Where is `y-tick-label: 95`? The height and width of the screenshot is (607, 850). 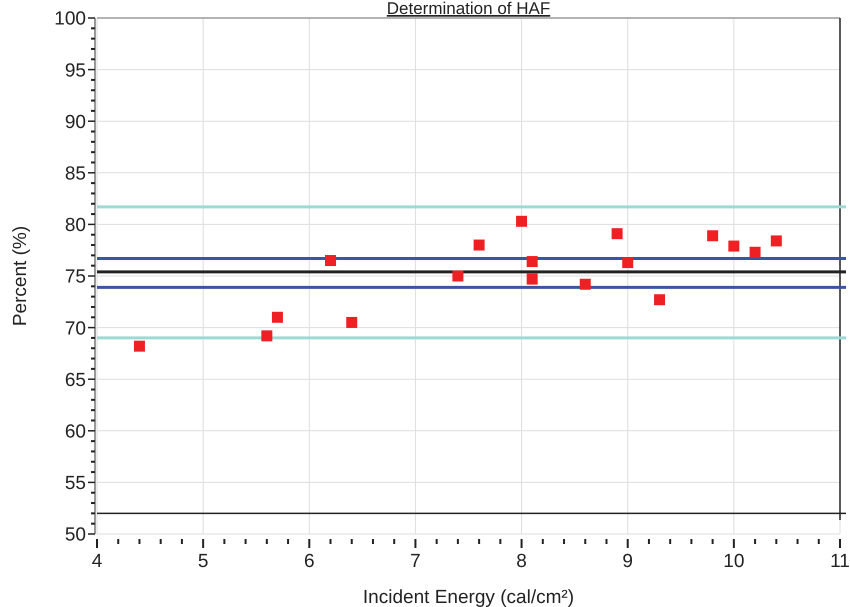 y-tick-label: 95 is located at coordinates (75, 71).